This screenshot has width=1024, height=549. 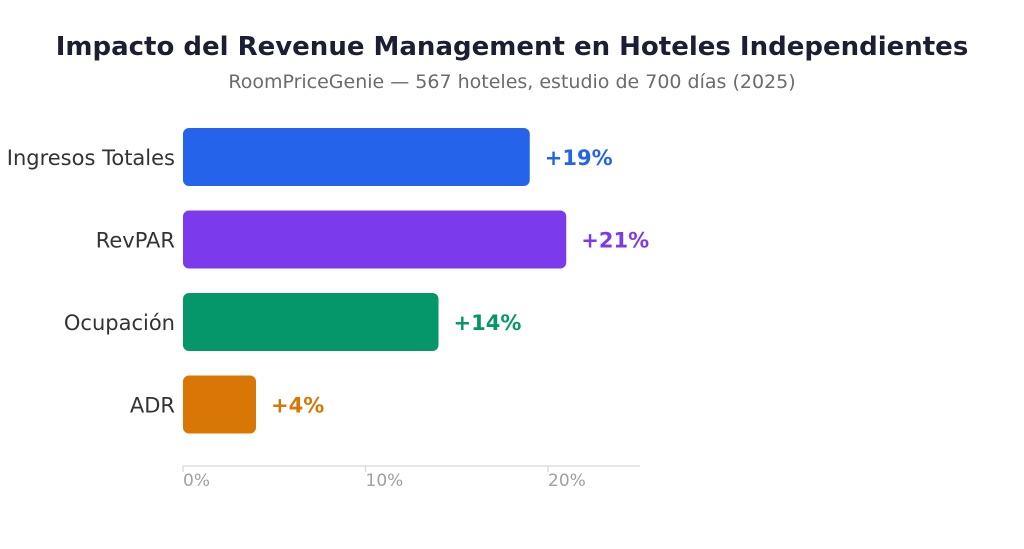 I want to click on value-label-3: +4%, so click(x=297, y=406).